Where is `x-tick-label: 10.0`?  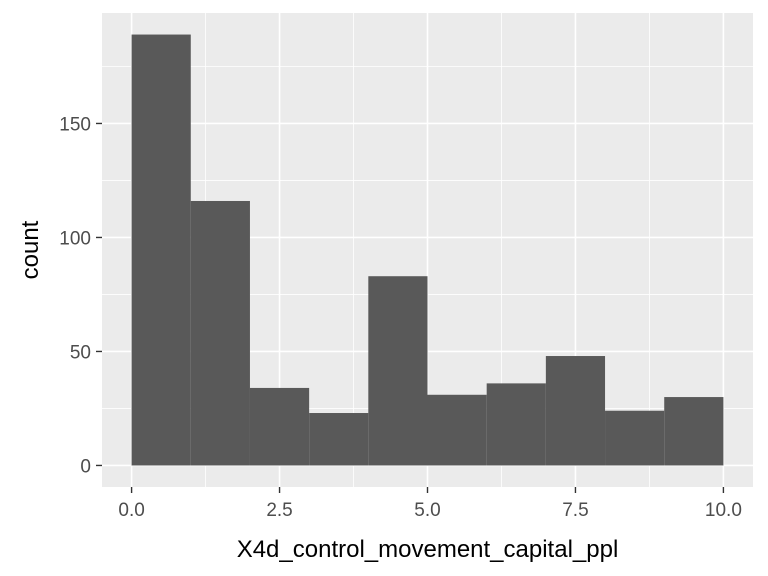 x-tick-label: 10.0 is located at coordinates (723, 510).